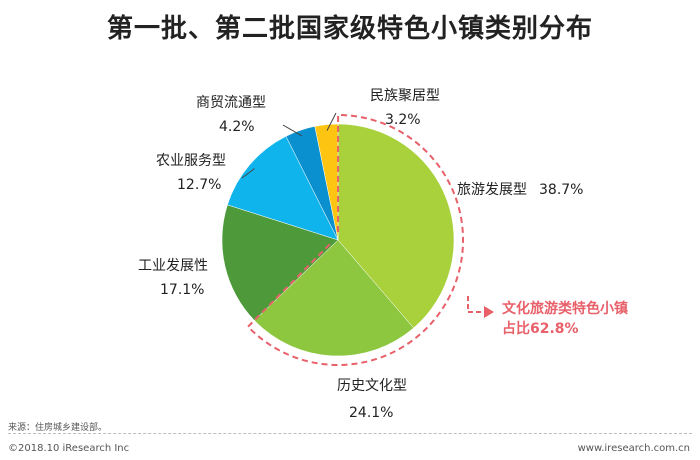  Describe the element at coordinates (331, 121) in the screenshot. I see `leader-line-minzu` at that location.